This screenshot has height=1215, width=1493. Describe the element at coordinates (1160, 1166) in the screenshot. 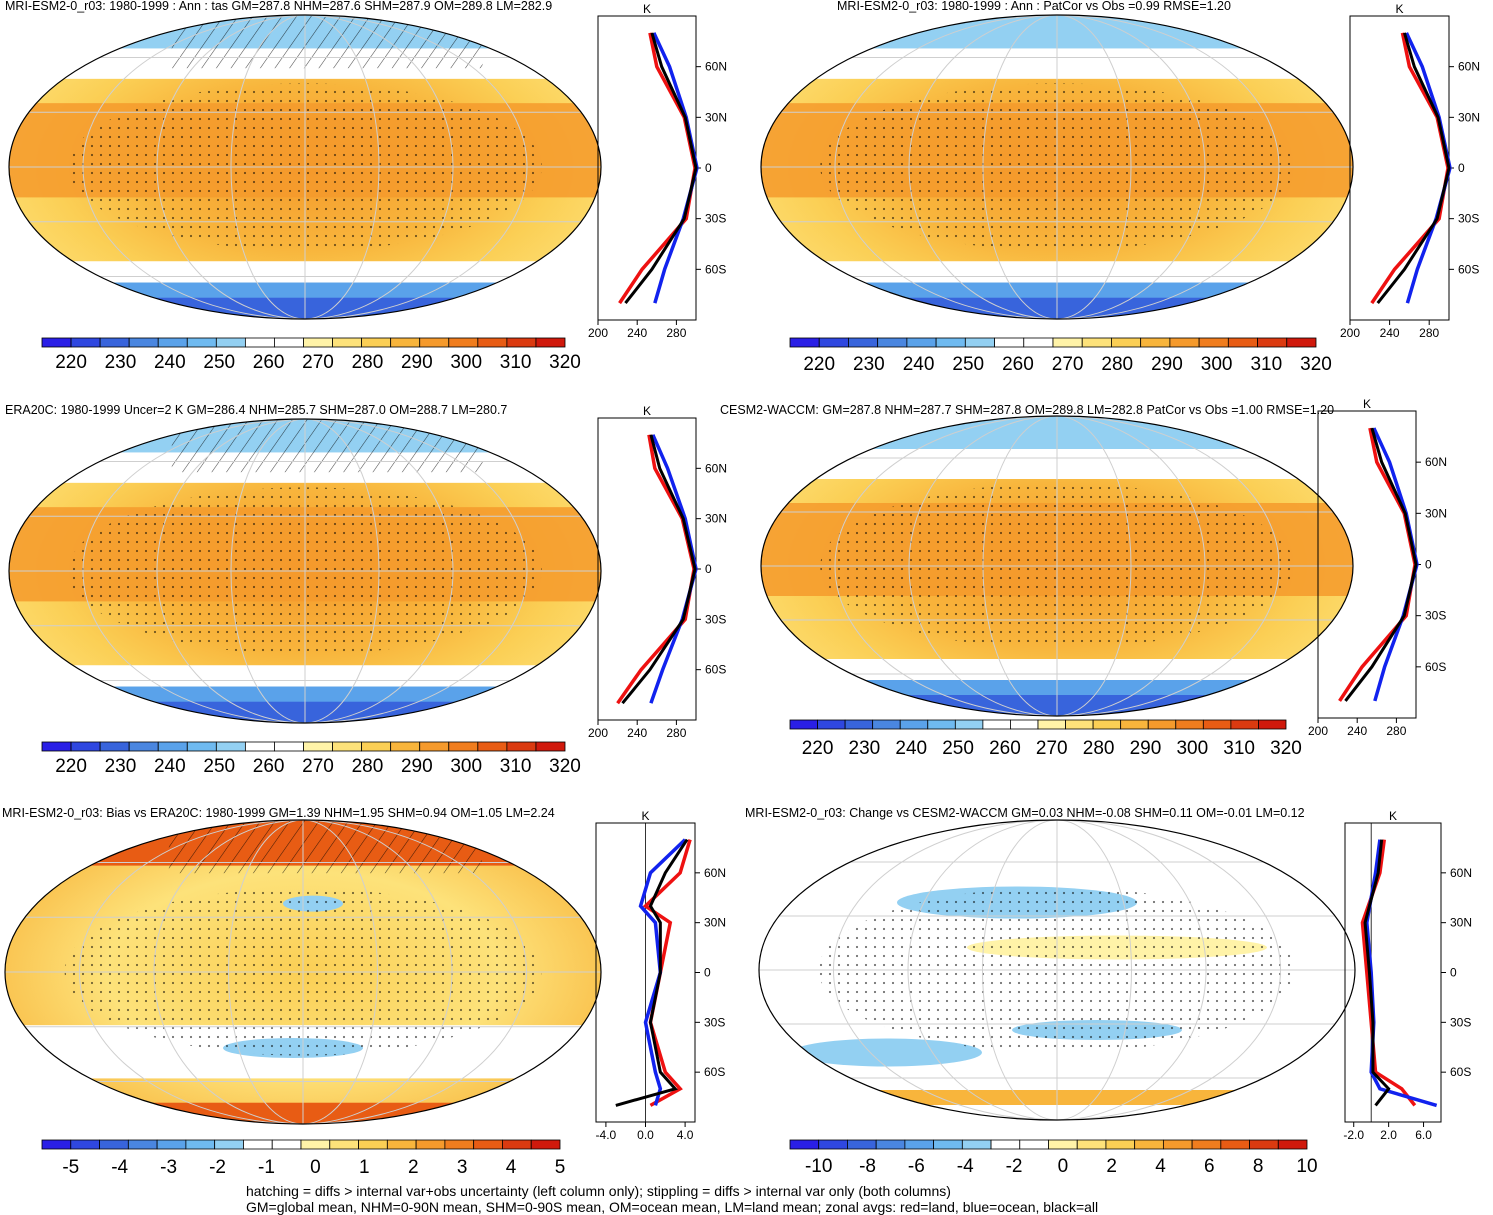

I see `colorbar-tick-label: 4` at that location.